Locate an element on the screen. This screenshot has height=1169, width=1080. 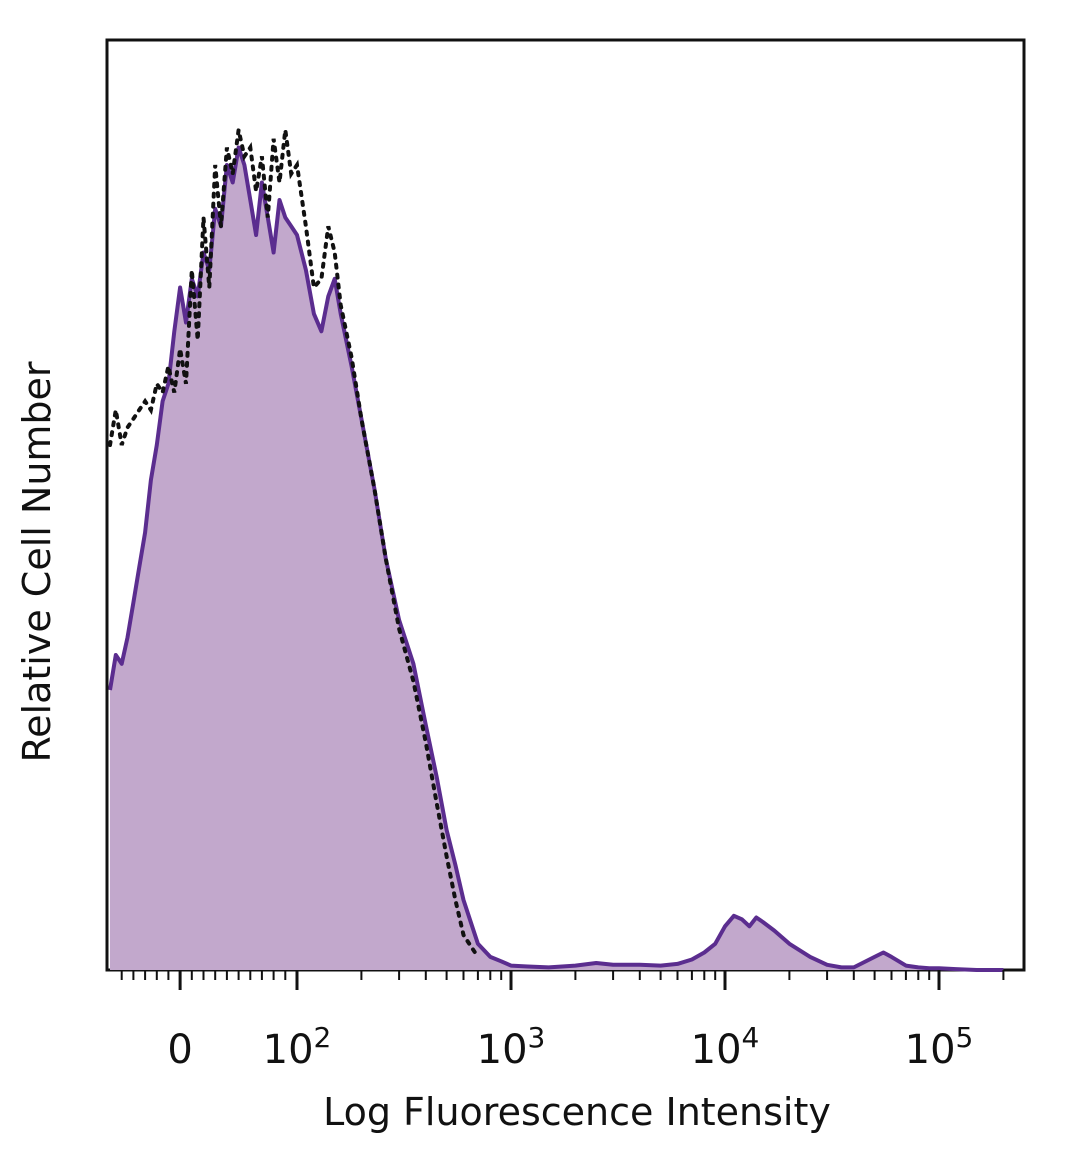
x-axis-title: Log Fluorescence Intensity is located at coordinates (577, 1112).